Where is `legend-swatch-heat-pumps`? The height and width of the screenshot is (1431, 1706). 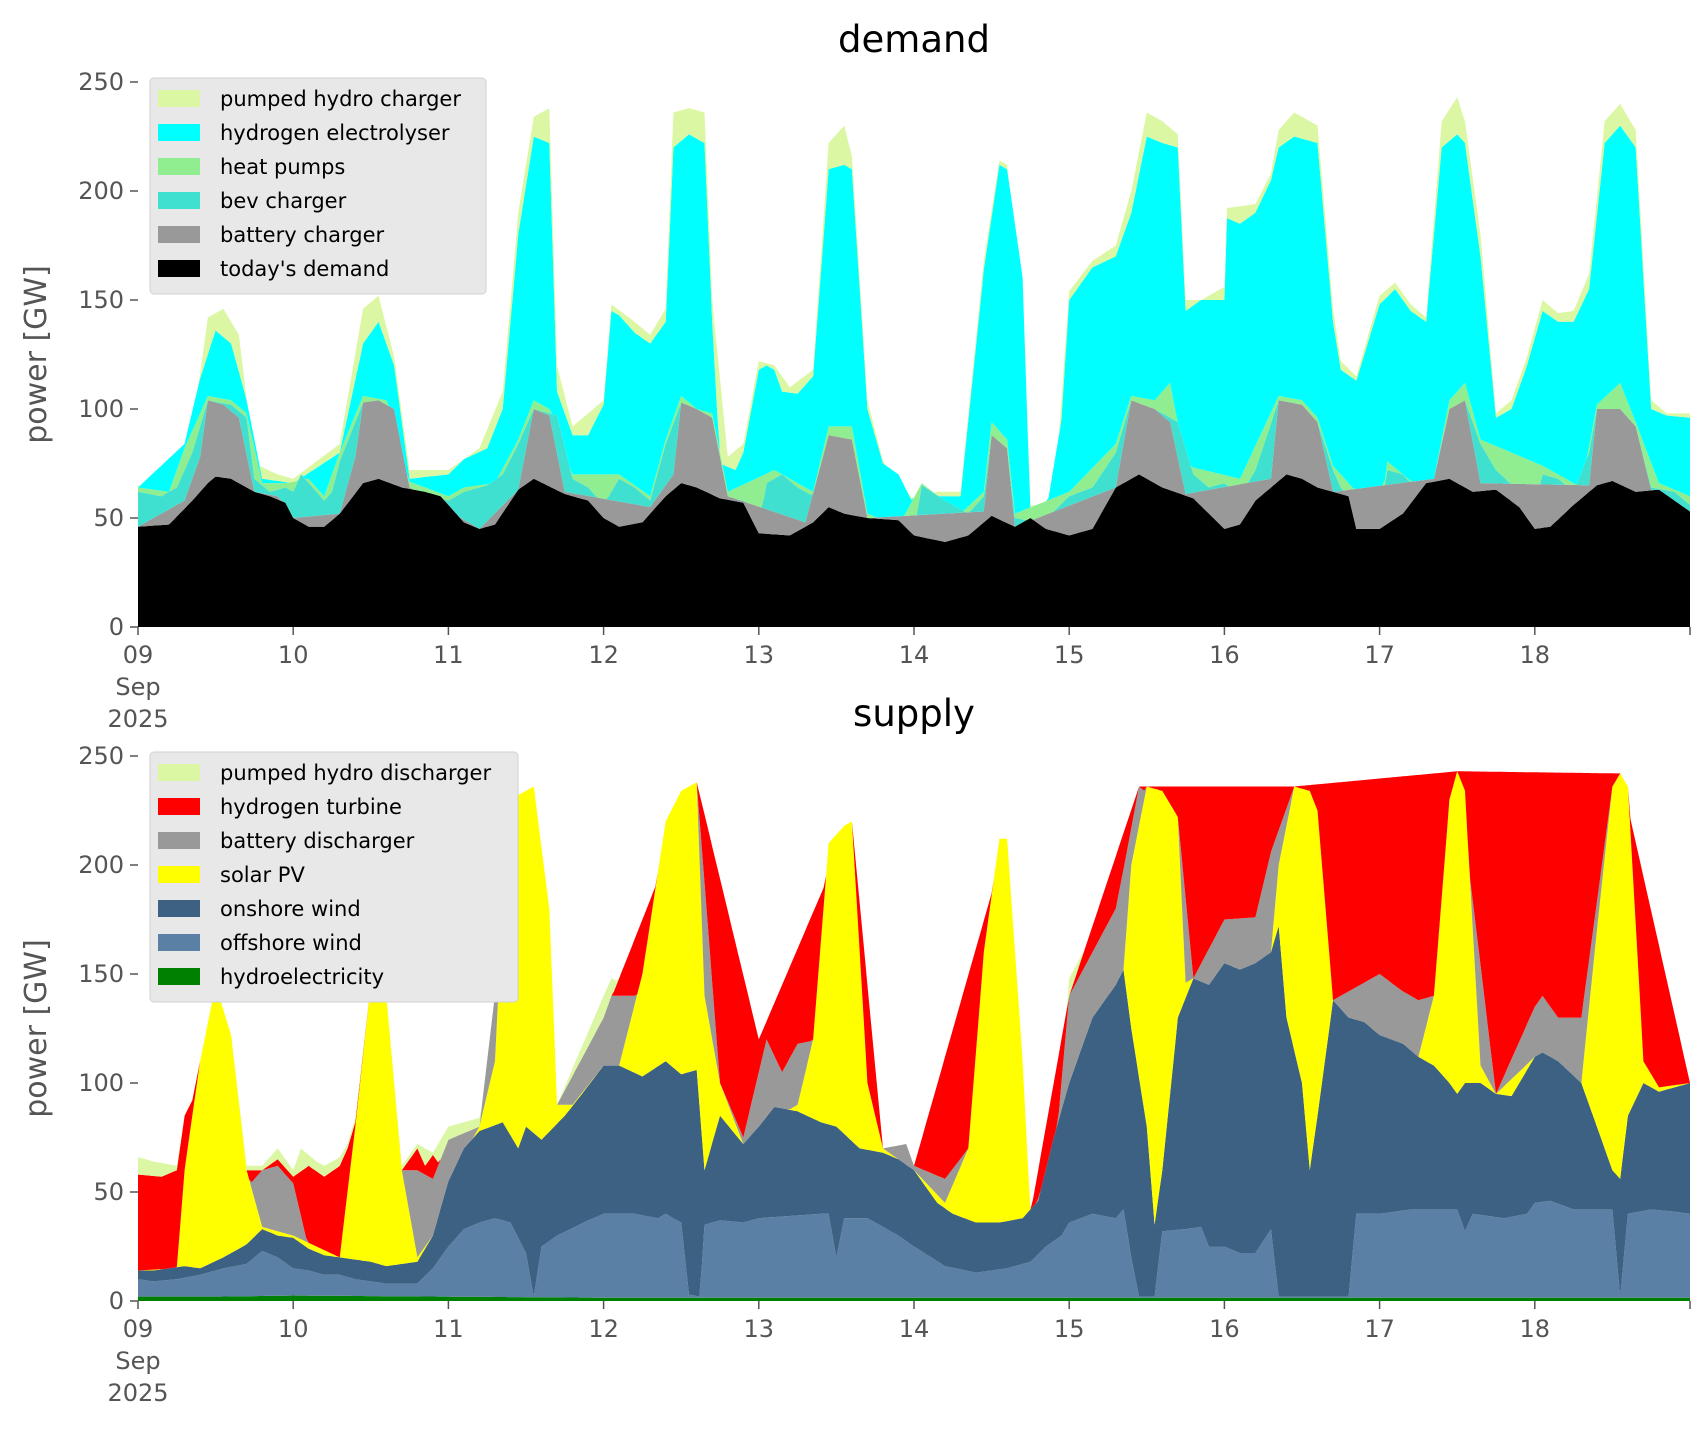 legend-swatch-heat-pumps is located at coordinates (179, 166).